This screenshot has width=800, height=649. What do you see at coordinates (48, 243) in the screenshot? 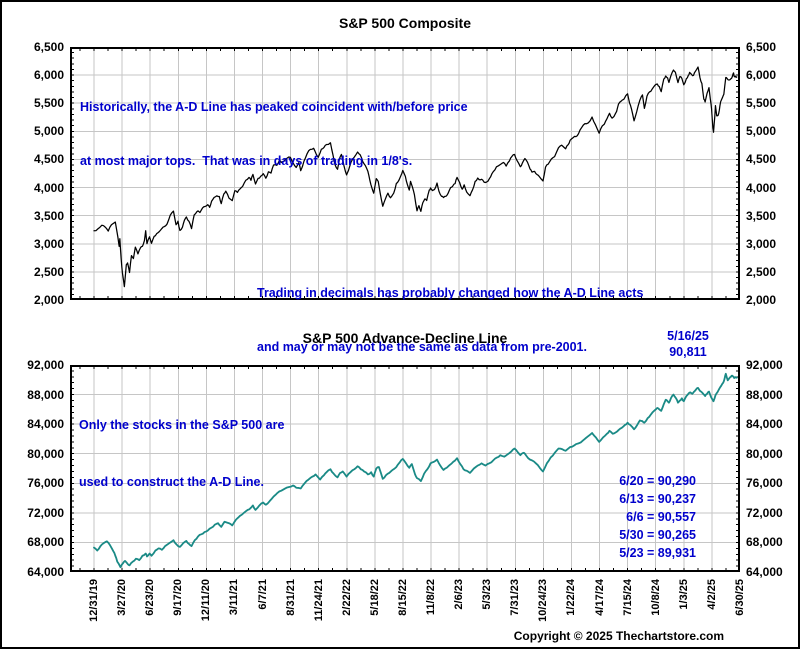
I see `y-axis-label-left: 3,000` at bounding box center [48, 243].